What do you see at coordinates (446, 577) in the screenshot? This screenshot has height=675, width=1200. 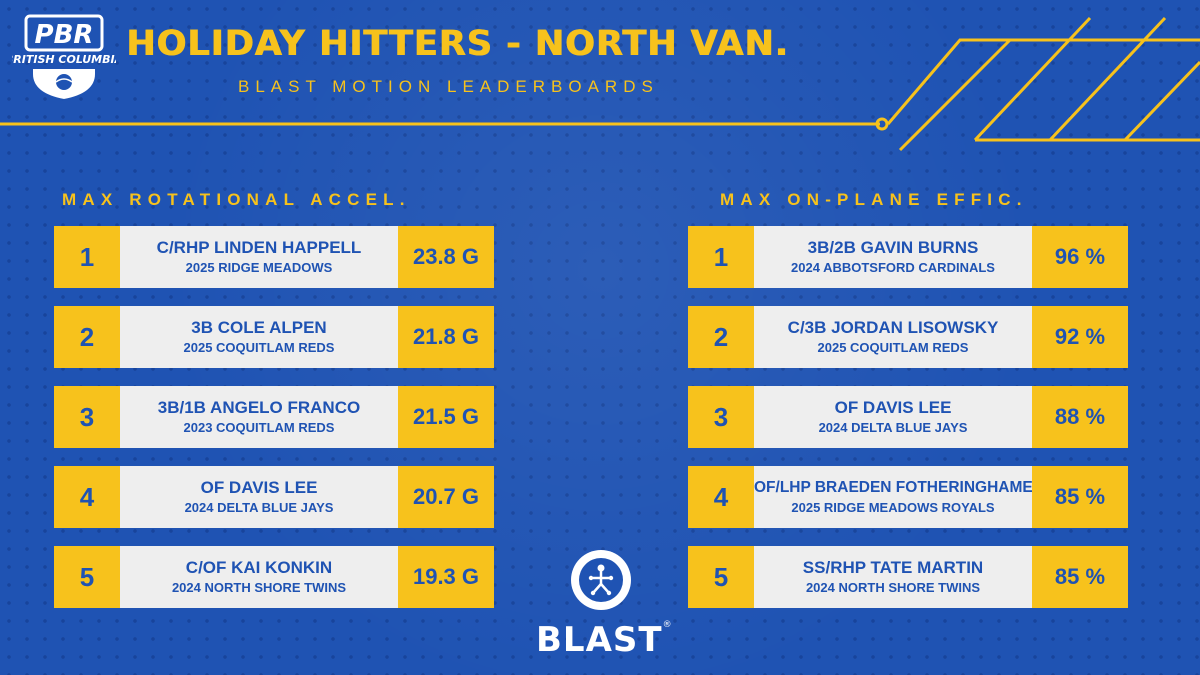 I see `stat-value: 19.3 G` at bounding box center [446, 577].